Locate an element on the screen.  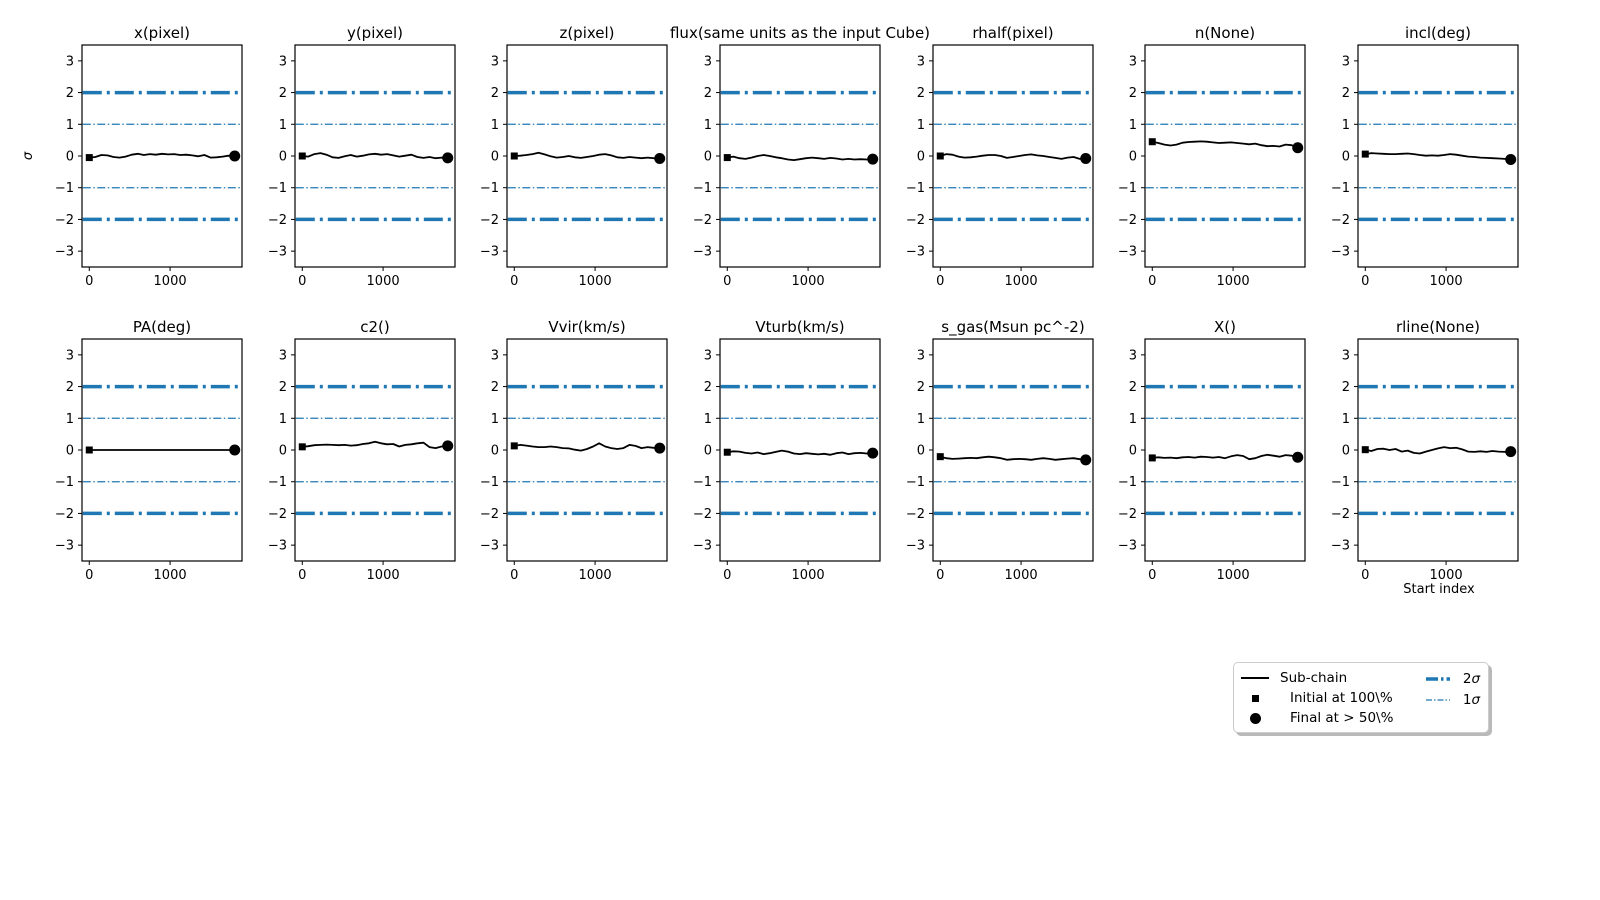
legend-label-final: Final at > 50\% is located at coordinates (1342, 718).